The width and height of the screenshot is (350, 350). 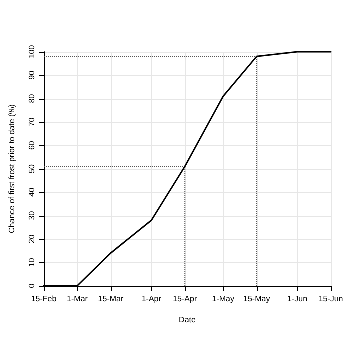 What do you see at coordinates (152, 299) in the screenshot?
I see `x-tick-label: 1-Apr` at bounding box center [152, 299].